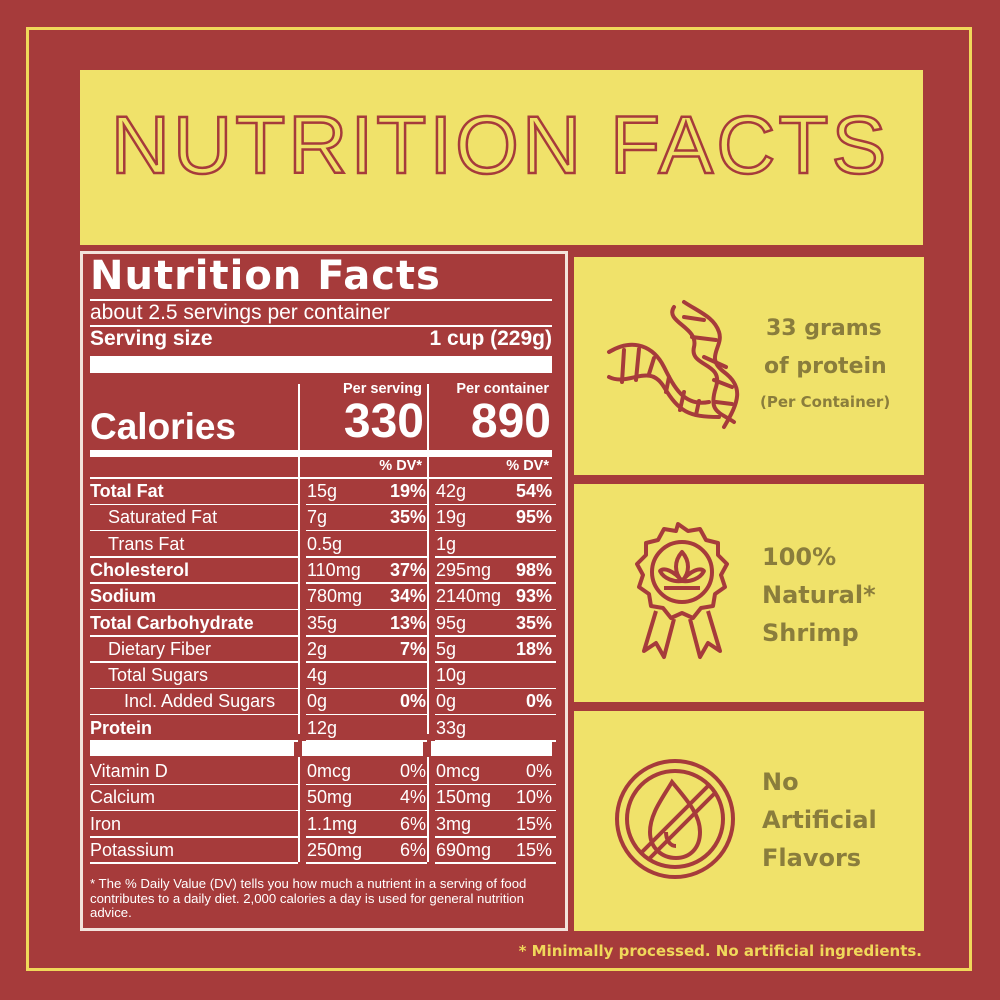 This screenshot has width=1000, height=1000. I want to click on column-divider-serving, so click(299, 559).